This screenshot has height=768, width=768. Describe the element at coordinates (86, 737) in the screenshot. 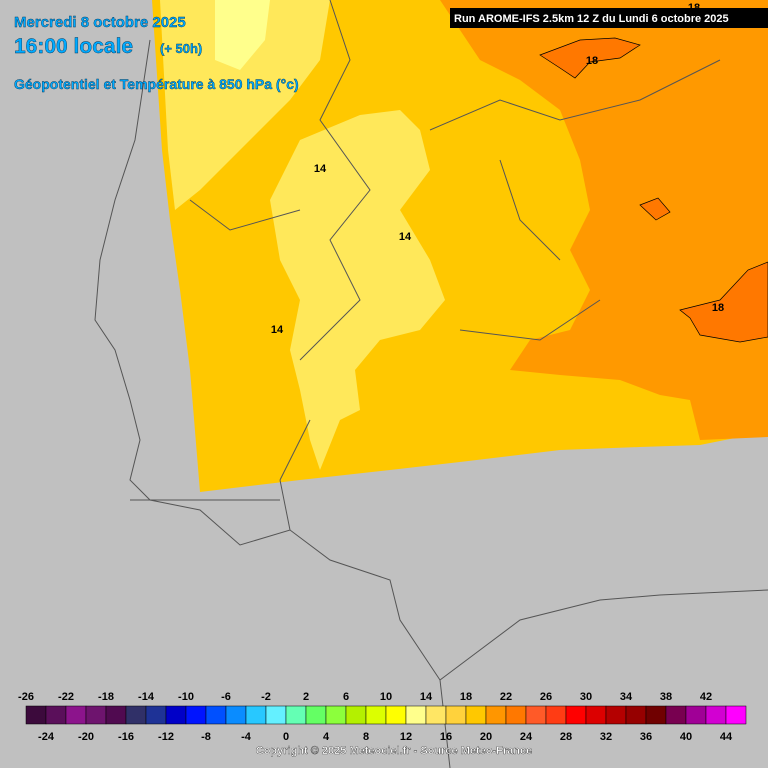

I see `legend-label: -20` at that location.